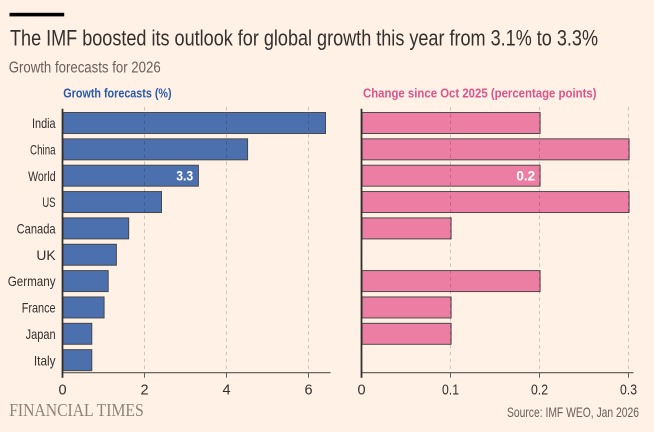 The width and height of the screenshot is (654, 432). I want to click on svg-text: France, so click(39, 308).